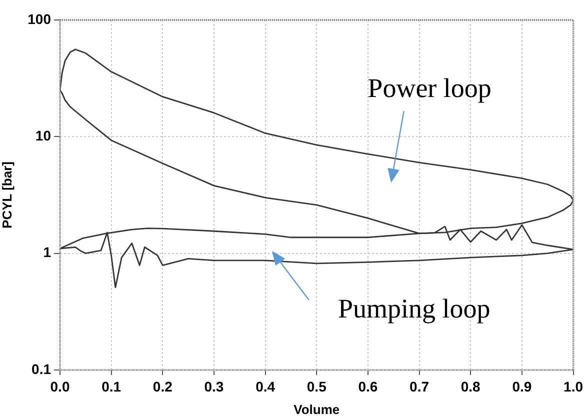 This screenshot has width=587, height=418. What do you see at coordinates (40, 18) in the screenshot?
I see `y-tick-label: 100` at bounding box center [40, 18].